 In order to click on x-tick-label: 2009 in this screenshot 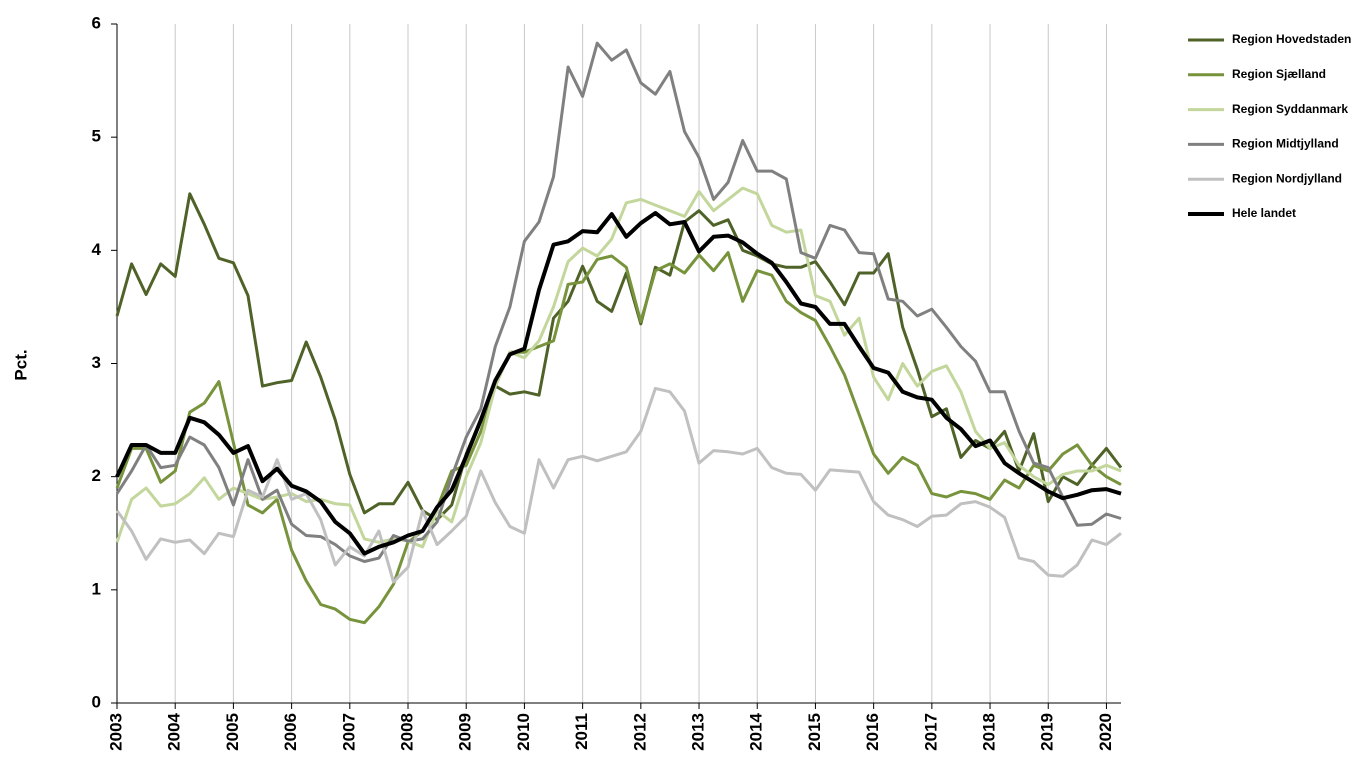, I will do `click(465, 732)`.